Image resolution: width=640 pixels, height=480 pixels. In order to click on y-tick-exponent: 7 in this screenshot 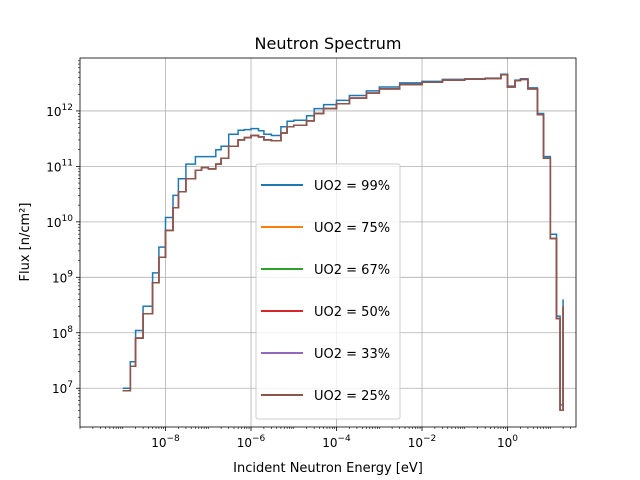, I will do `click(70, 385)`.